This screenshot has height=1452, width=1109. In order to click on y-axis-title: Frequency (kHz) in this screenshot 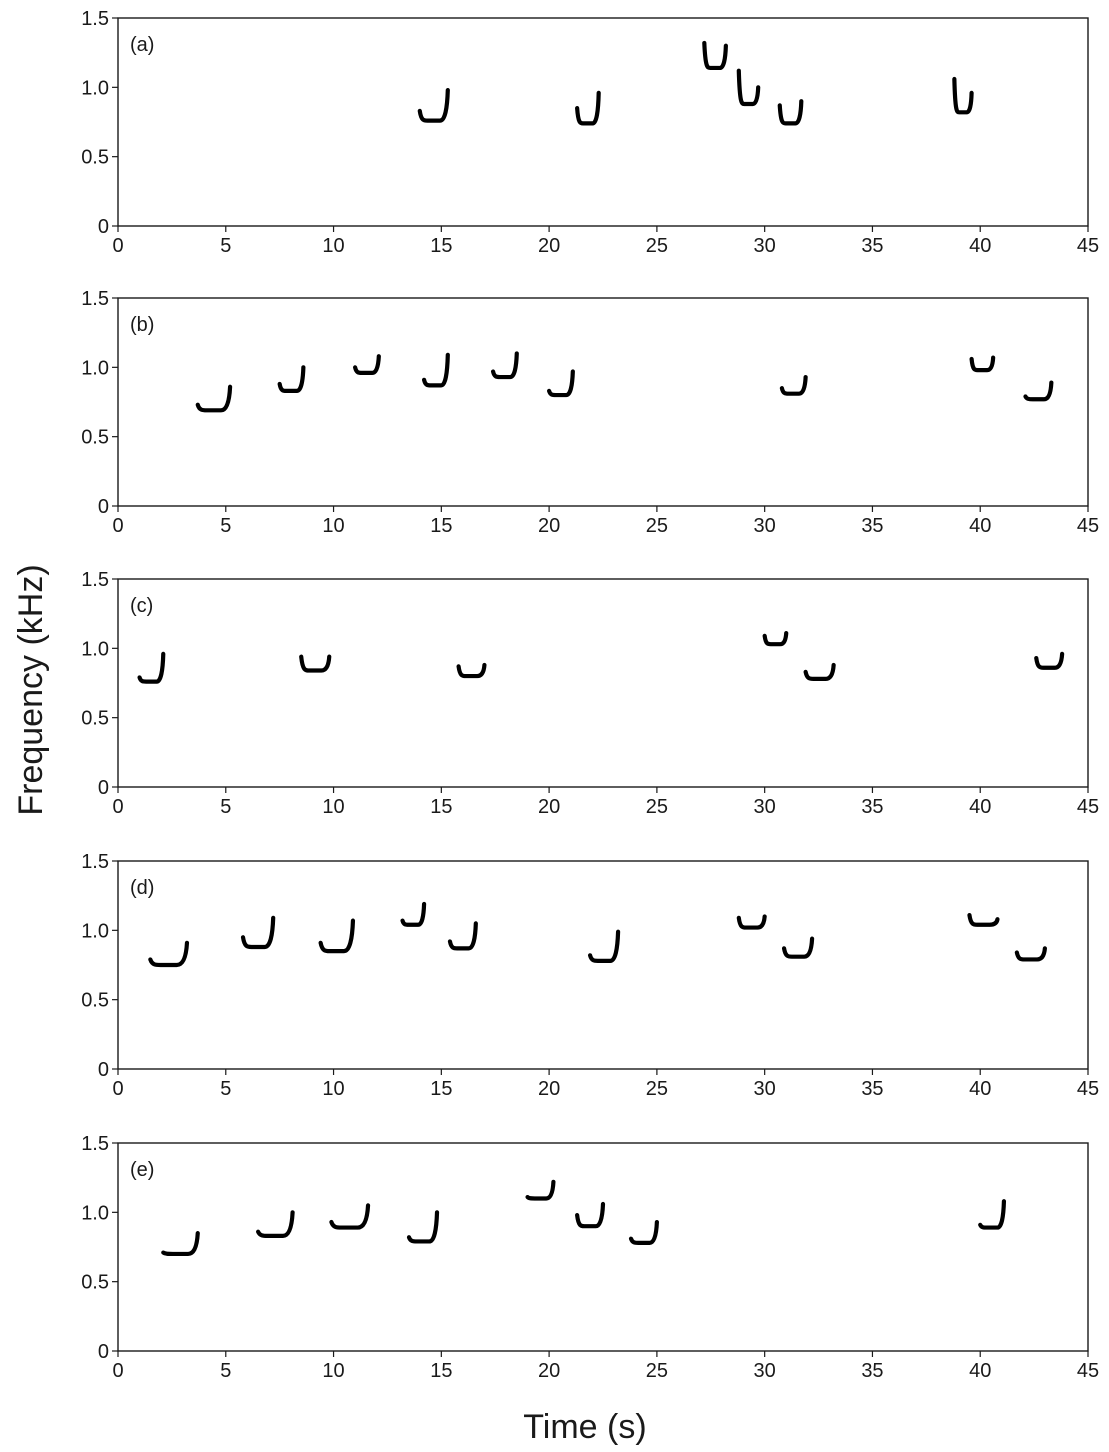, I will do `click(31, 689)`.